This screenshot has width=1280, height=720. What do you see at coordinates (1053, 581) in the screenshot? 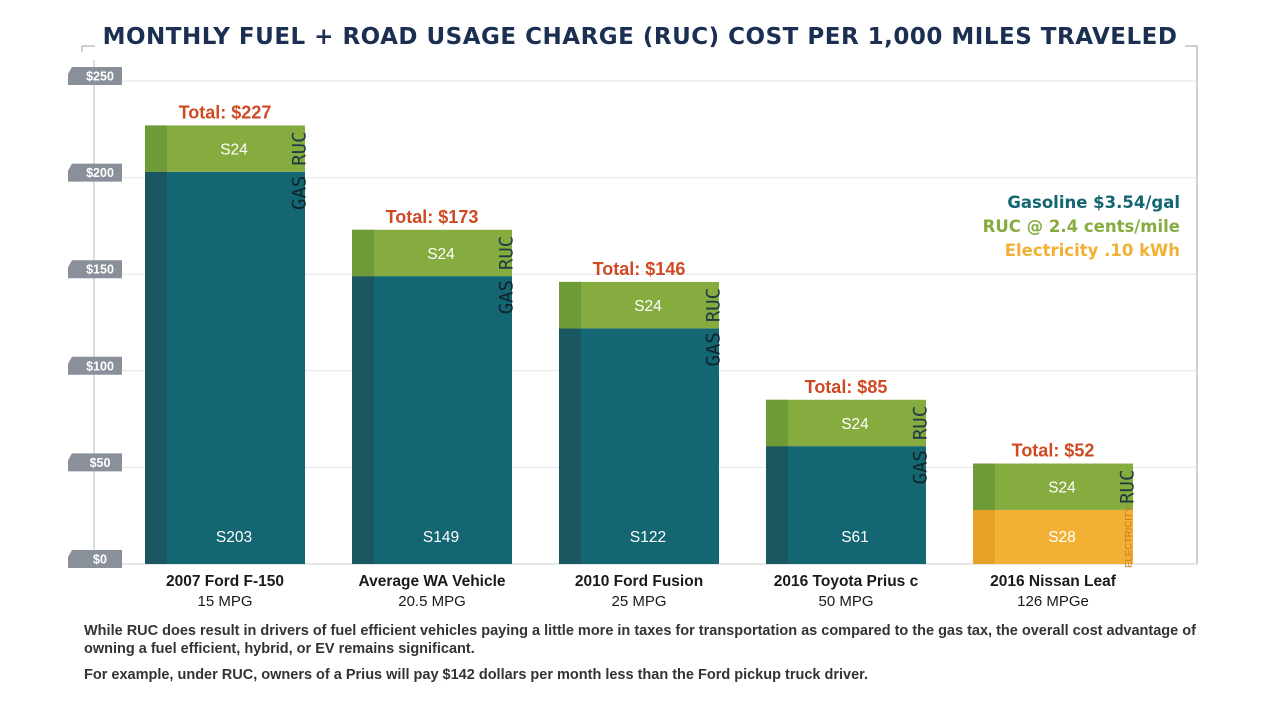
I see `x-category-label: 2016 Nissan Leaf` at bounding box center [1053, 581].